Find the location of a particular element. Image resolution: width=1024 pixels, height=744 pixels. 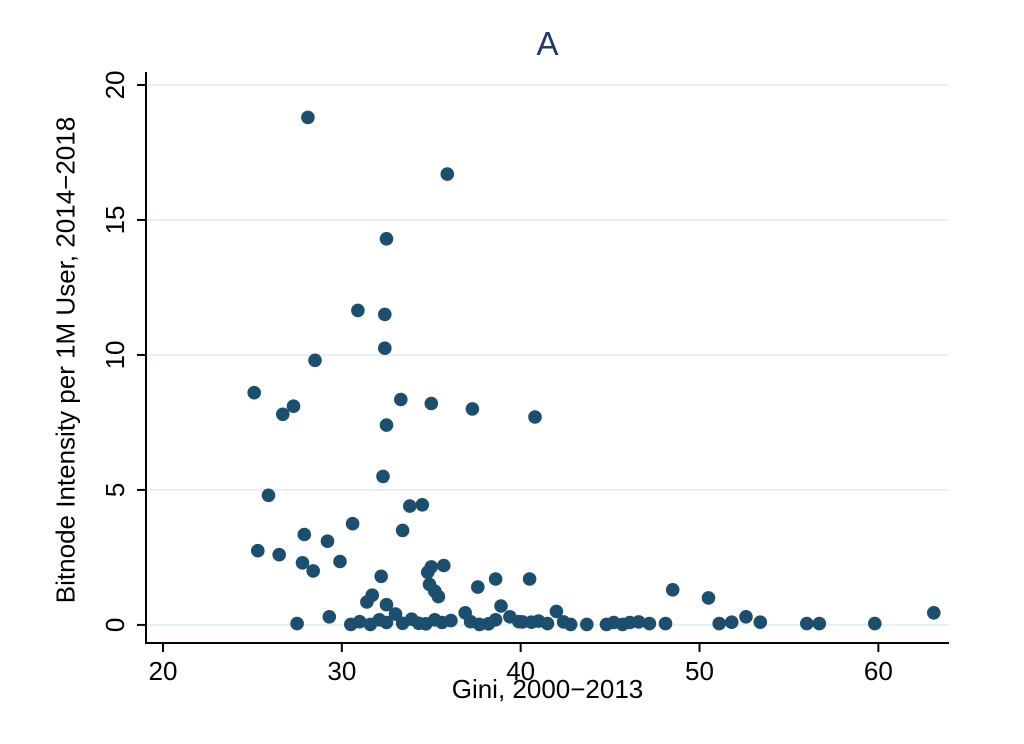

y-tick-label: 10 is located at coordinates (115, 354).